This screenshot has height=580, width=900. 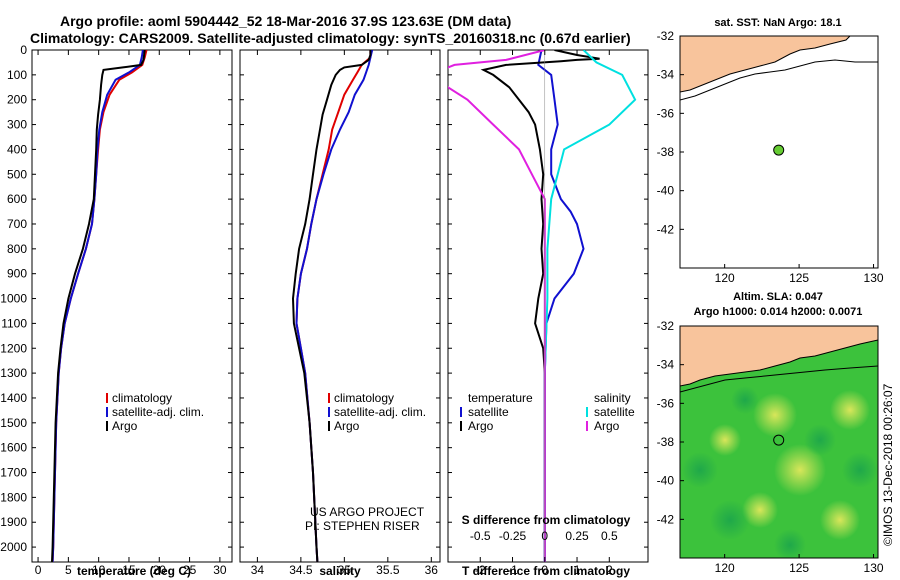 What do you see at coordinates (17, 125) in the screenshot?
I see `depth-tick-label: 300` at bounding box center [17, 125].